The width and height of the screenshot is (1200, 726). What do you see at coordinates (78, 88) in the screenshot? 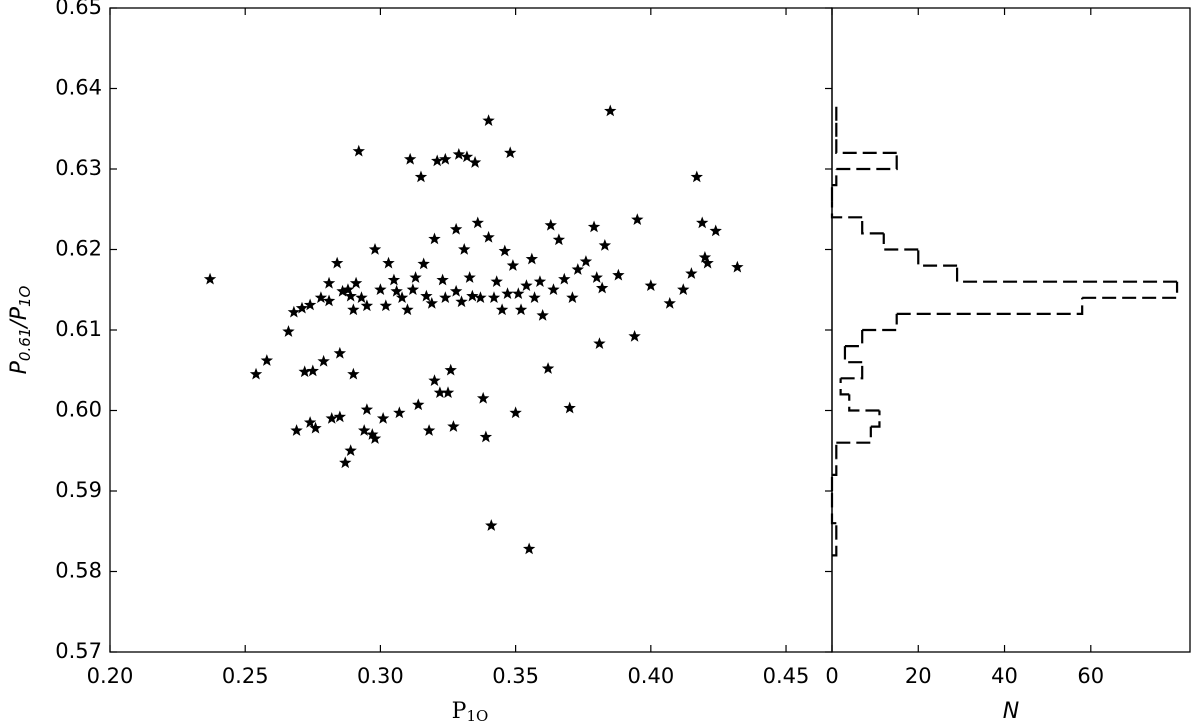
I see `y-tick-label: 0.64` at bounding box center [78, 88].